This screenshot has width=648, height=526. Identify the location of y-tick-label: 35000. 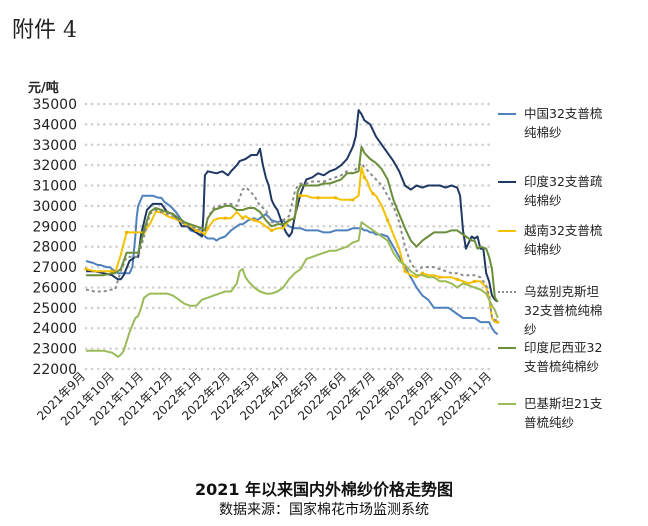
(54, 105).